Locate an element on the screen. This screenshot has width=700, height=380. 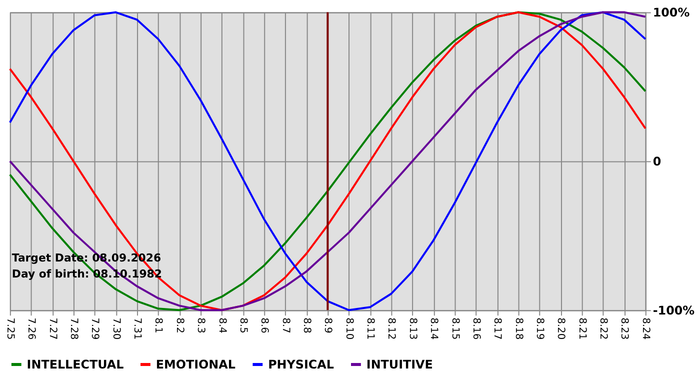
y-tick-label: 0 is located at coordinates (657, 161).